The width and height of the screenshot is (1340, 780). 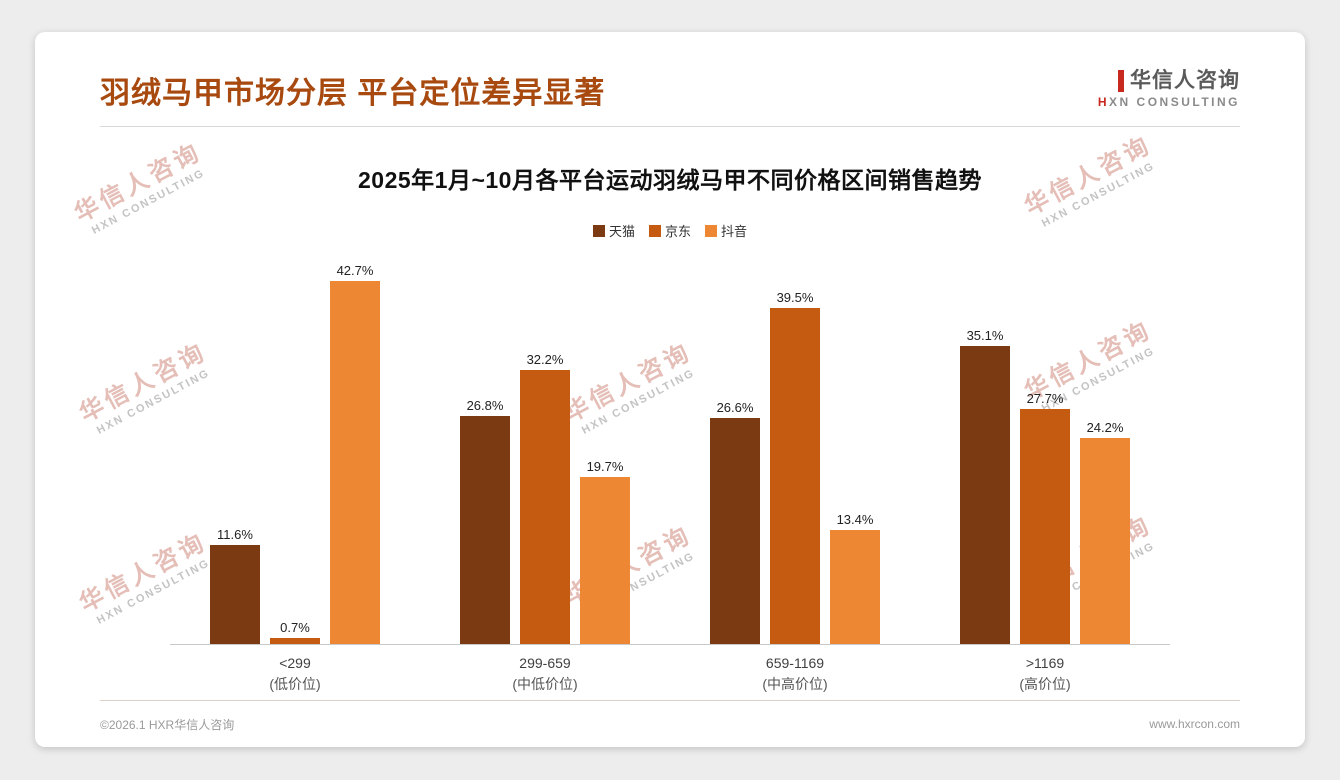 I want to click on bar-value-label: 32.2%, so click(x=545, y=360).